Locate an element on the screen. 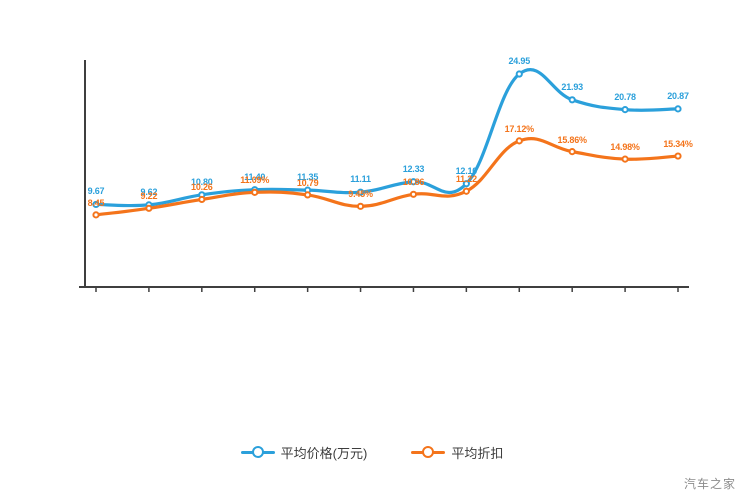  data-label: 11.40 is located at coordinates (255, 176).